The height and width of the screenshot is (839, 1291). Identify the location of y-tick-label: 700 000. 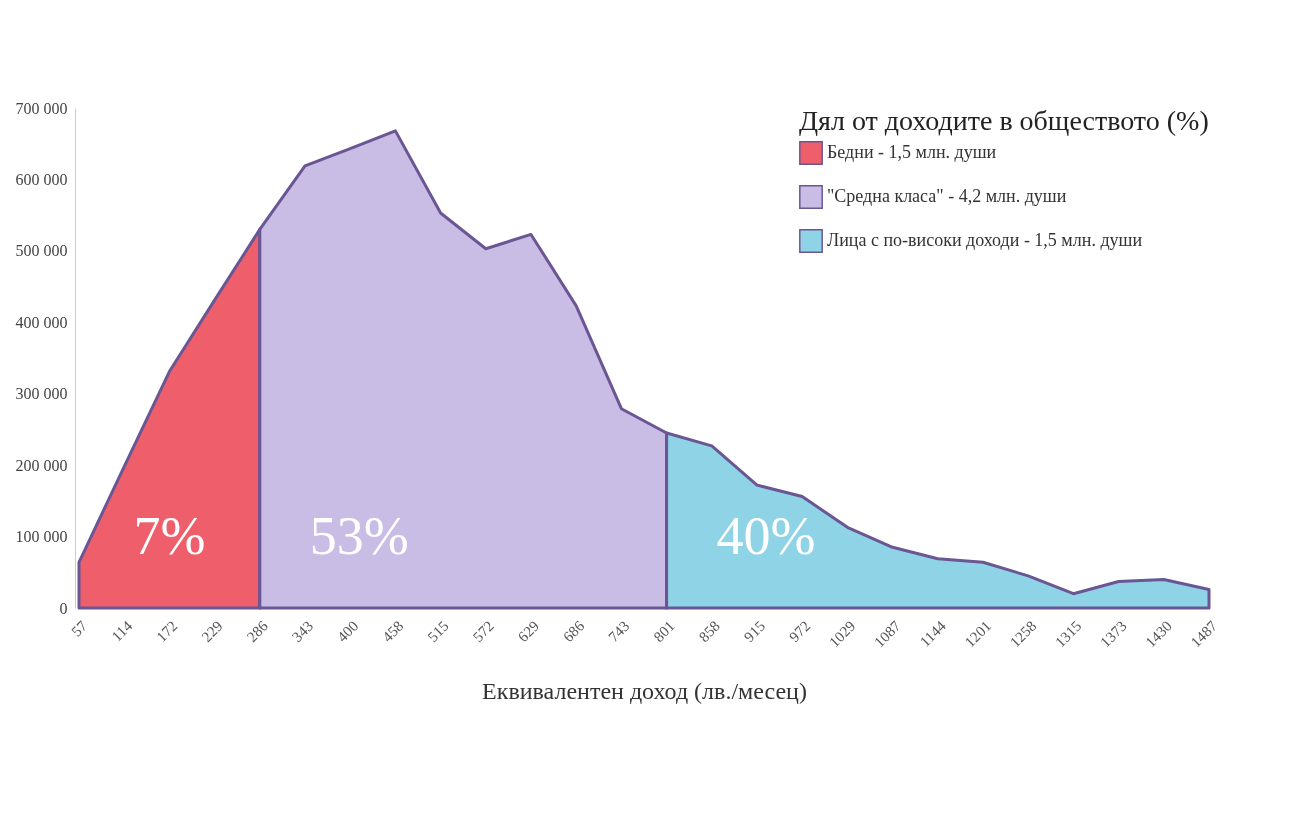
(41, 108).